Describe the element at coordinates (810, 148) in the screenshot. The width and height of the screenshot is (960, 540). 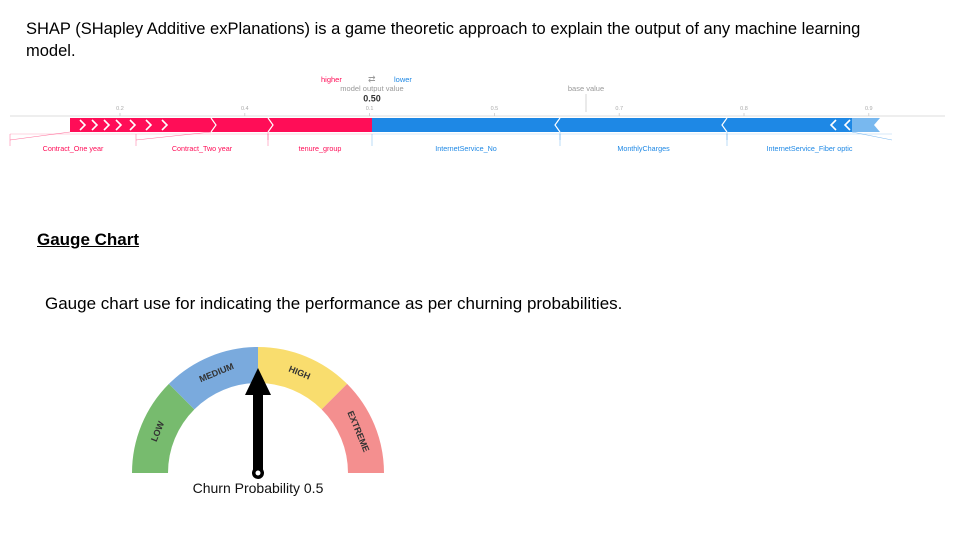
I see `feature-label: InternetService_Fiber optic` at that location.